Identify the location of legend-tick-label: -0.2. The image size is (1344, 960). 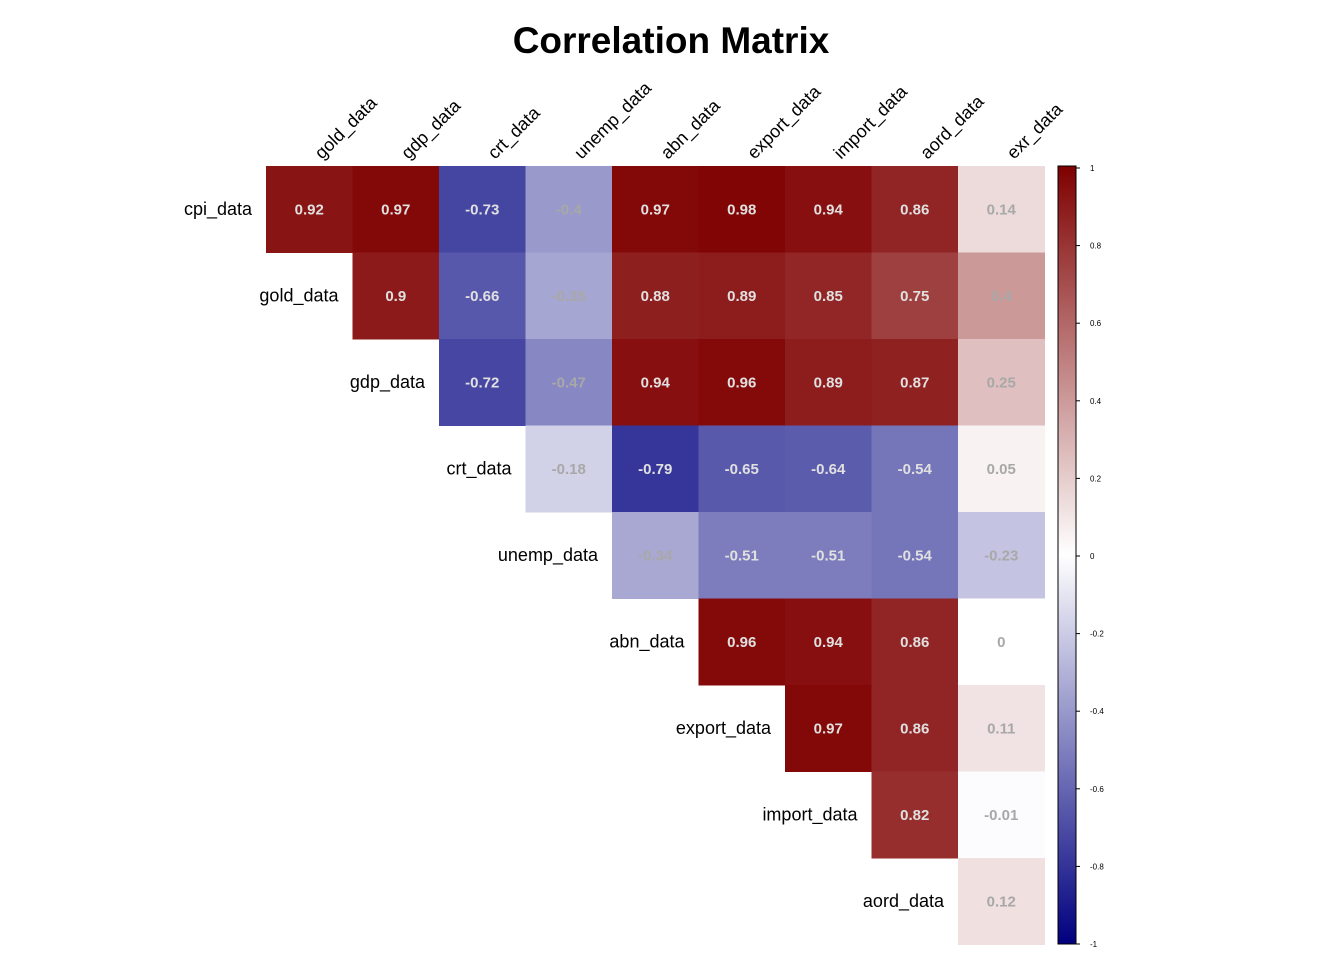
(1097, 634).